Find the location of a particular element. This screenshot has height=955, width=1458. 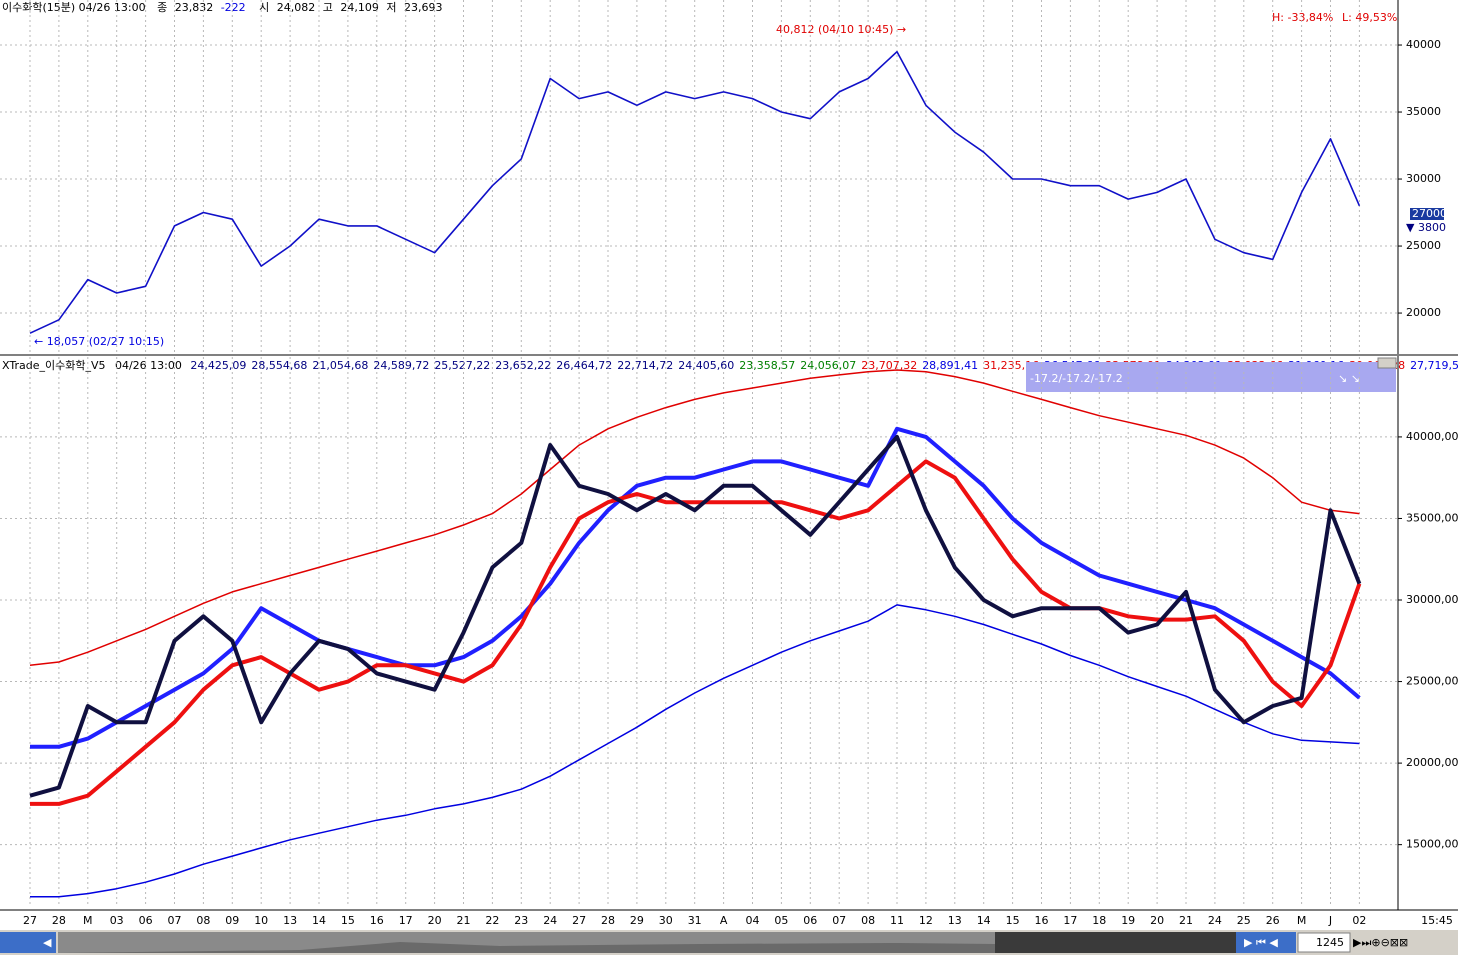

overlay-text: -17.2/-17.2/-17.2 is located at coordinates (1076, 378).